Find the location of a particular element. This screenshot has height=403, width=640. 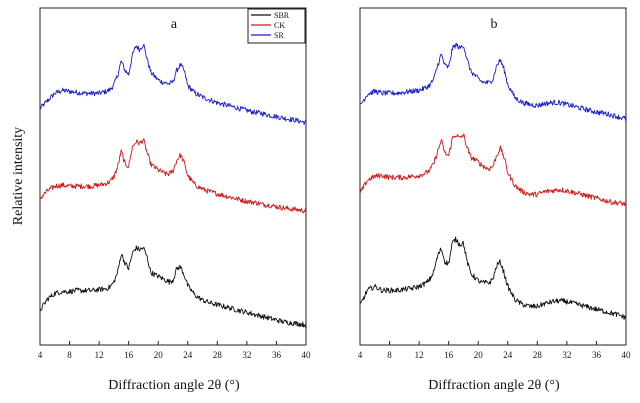

panel-b-x-axis: 4 8 12 16 20 24 28 32 36 40 is located at coordinates (494, 350).